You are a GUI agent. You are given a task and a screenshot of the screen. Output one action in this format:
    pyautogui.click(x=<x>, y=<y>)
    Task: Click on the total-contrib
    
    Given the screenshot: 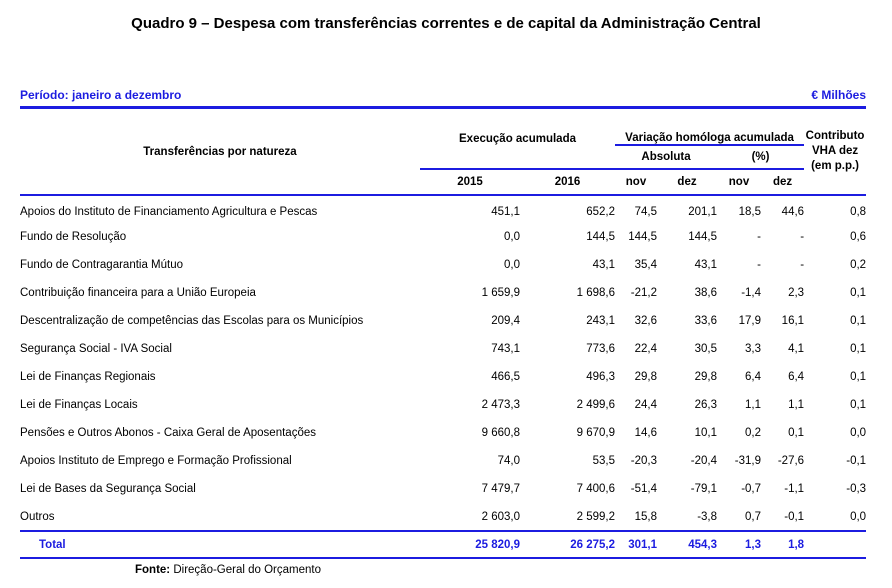 What is the action you would take?
    pyautogui.click(x=835, y=544)
    